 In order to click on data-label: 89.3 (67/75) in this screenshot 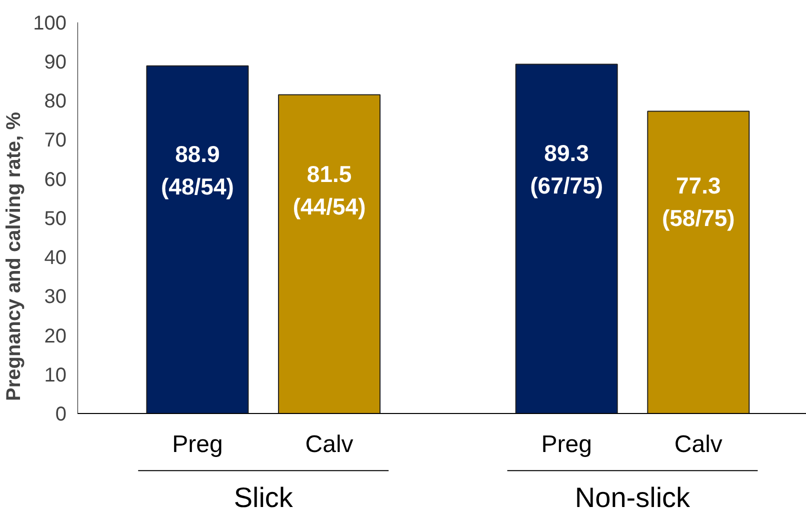, I will do `click(567, 169)`.